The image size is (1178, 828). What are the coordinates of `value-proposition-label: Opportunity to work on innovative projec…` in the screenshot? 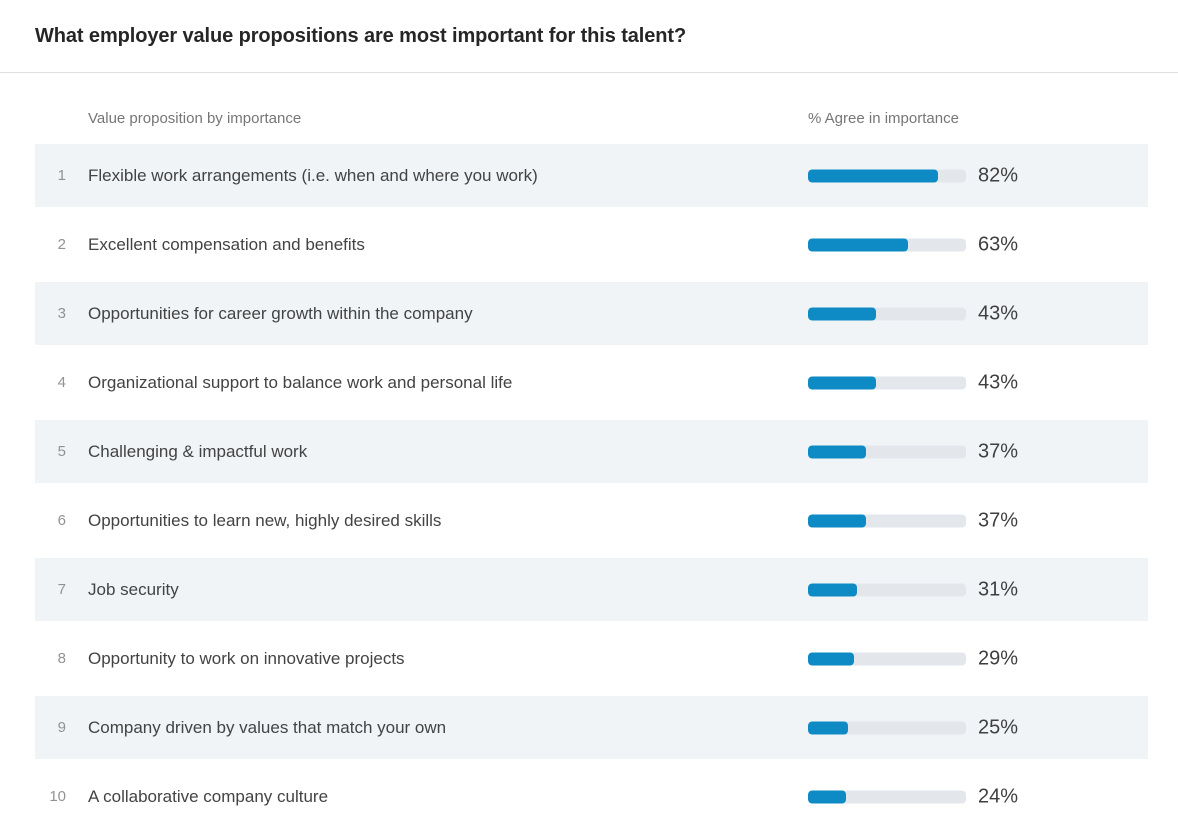 It's located at (246, 658).